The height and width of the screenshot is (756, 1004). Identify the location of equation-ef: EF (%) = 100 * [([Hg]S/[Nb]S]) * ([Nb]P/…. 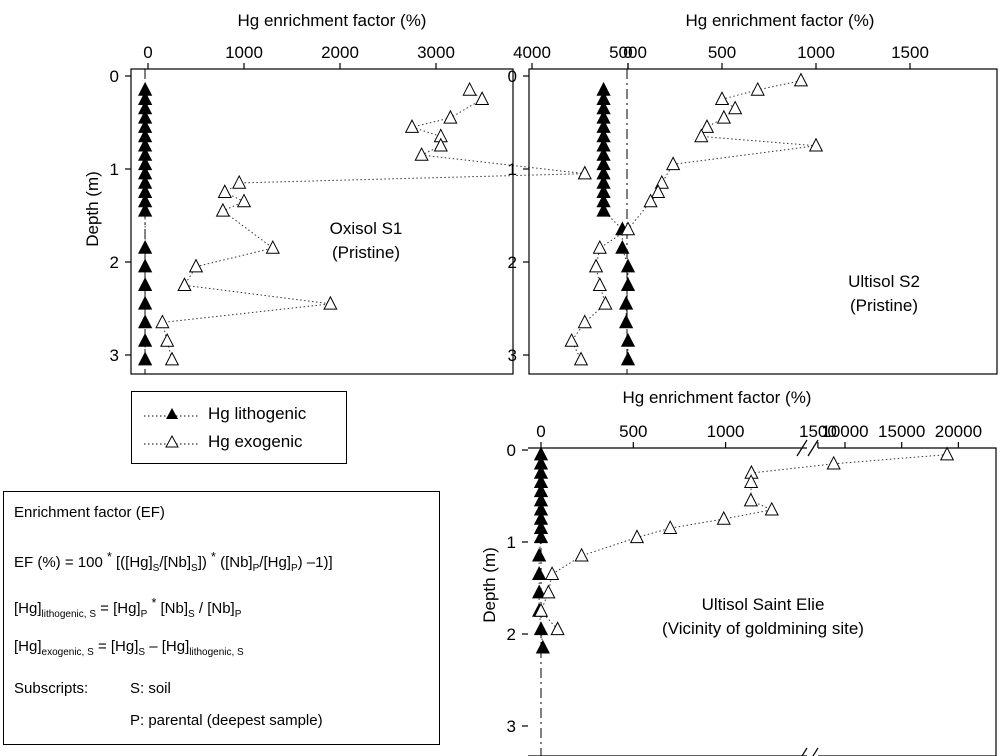
(173, 562).